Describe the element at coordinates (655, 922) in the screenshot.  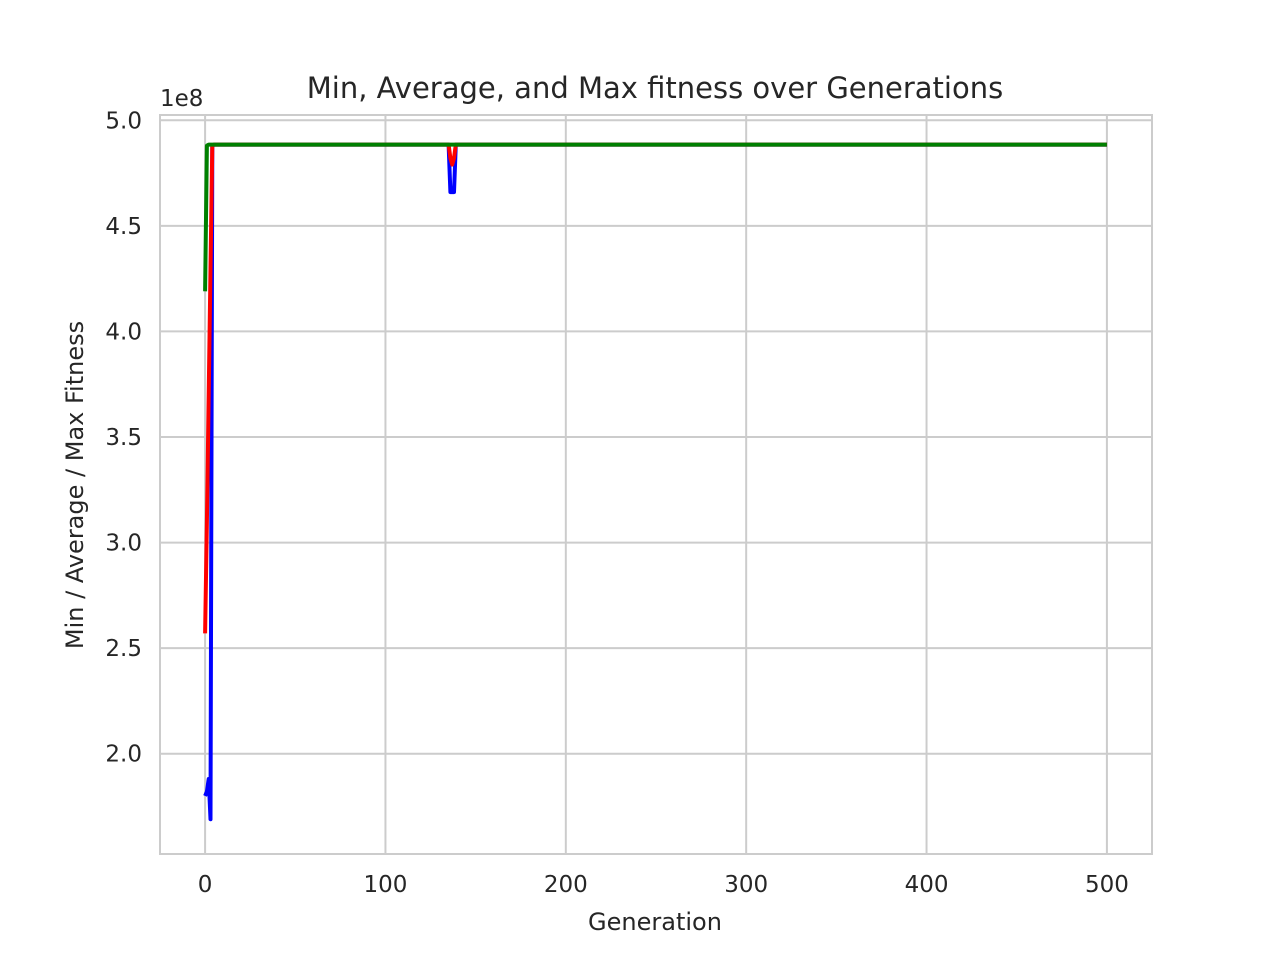
I see `x-axis-label: Generation` at that location.